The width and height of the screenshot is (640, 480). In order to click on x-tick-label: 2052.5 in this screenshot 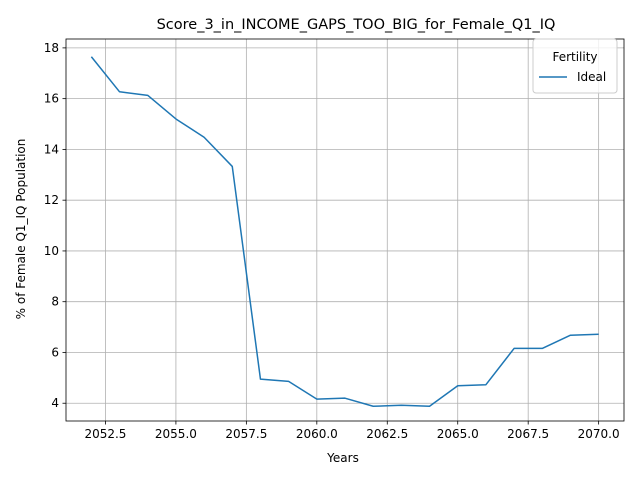, I will do `click(105, 434)`.